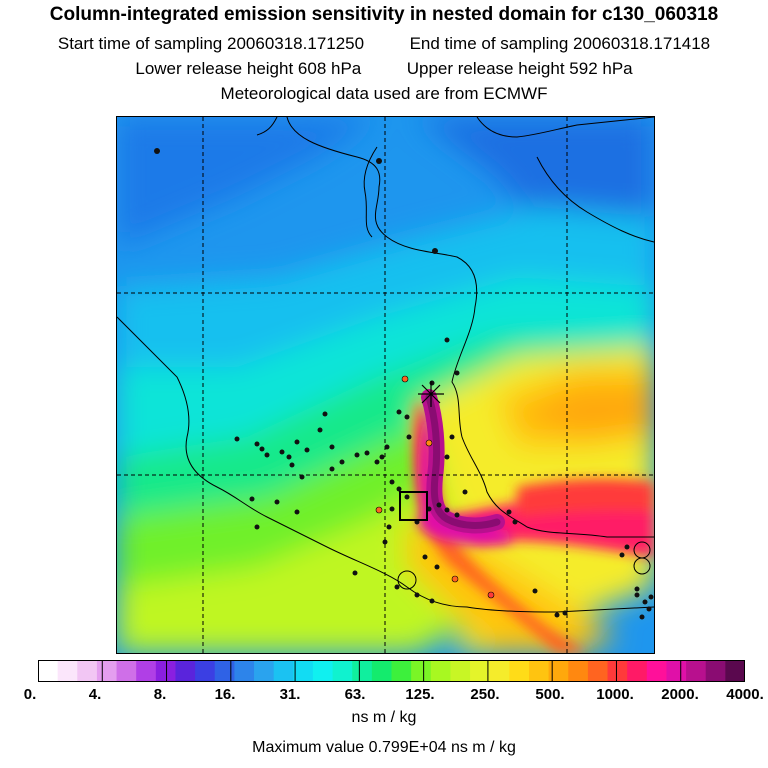 This screenshot has height=768, width=768. I want to click on colorbar, so click(391, 671).